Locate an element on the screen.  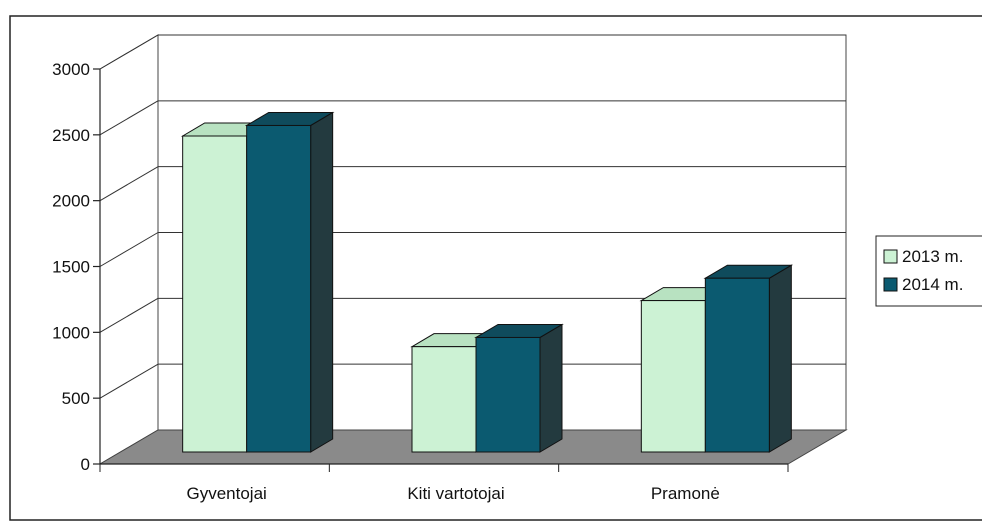
y-tick-label: 1000 is located at coordinates (71, 332).